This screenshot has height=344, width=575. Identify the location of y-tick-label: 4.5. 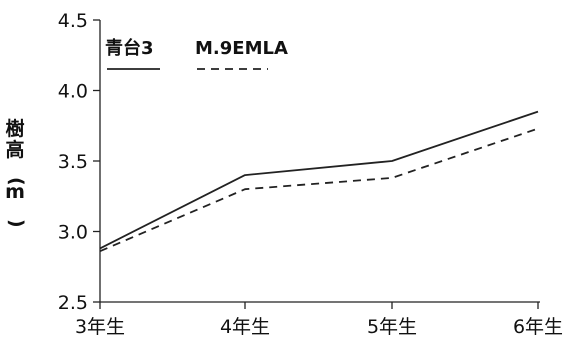
(73, 21).